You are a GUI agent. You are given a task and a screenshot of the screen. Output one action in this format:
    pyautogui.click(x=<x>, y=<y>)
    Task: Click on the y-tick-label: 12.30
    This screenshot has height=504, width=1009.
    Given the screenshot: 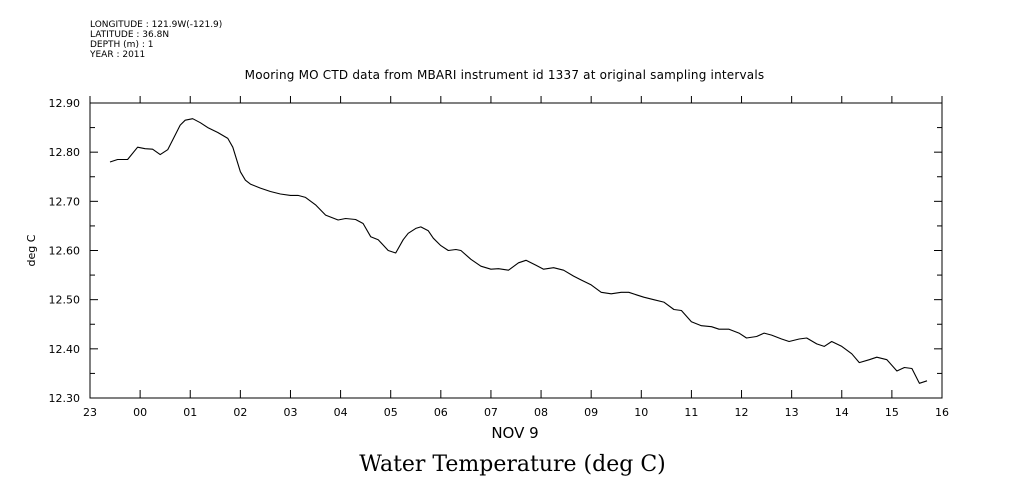 What is the action you would take?
    pyautogui.click(x=65, y=398)
    